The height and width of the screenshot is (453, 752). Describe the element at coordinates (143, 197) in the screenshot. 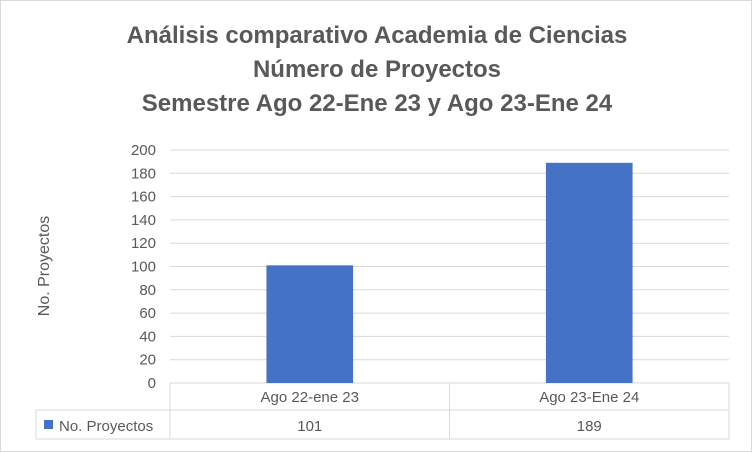

I see `y-tick-label: 160` at that location.